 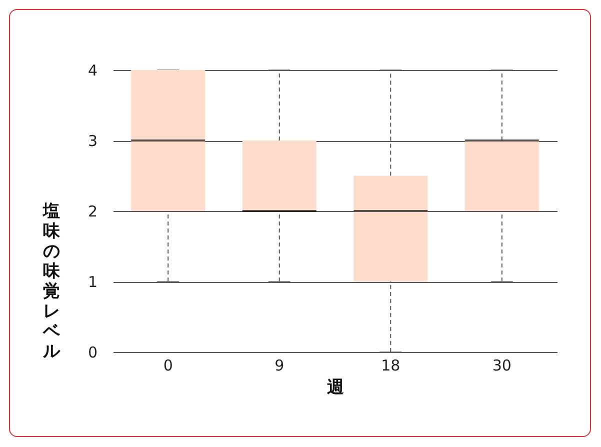 I want to click on y-tick-label: 1, so click(x=93, y=282).